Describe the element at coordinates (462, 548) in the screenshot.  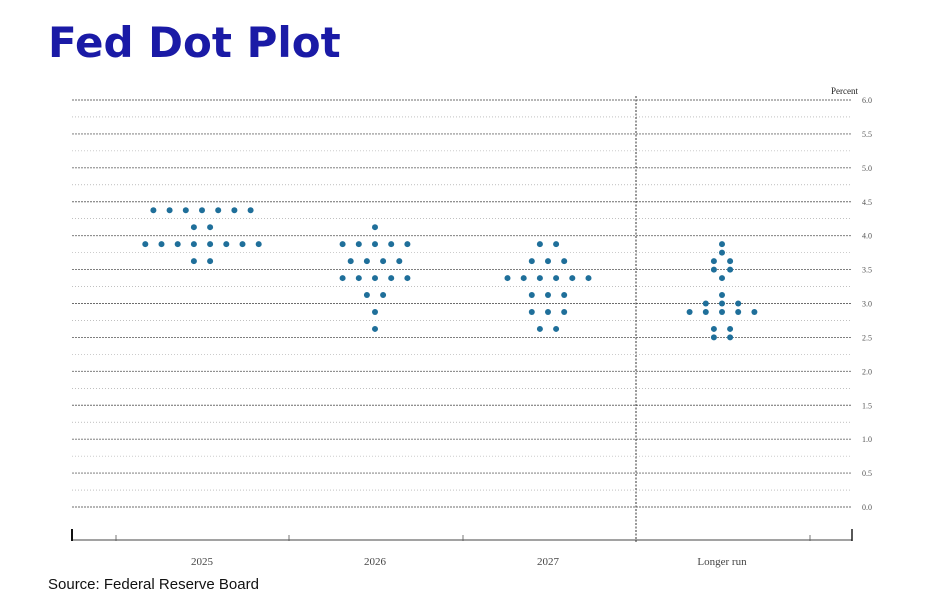
I see `x-axis: 2025 2026 2027 Longer run` at that location.